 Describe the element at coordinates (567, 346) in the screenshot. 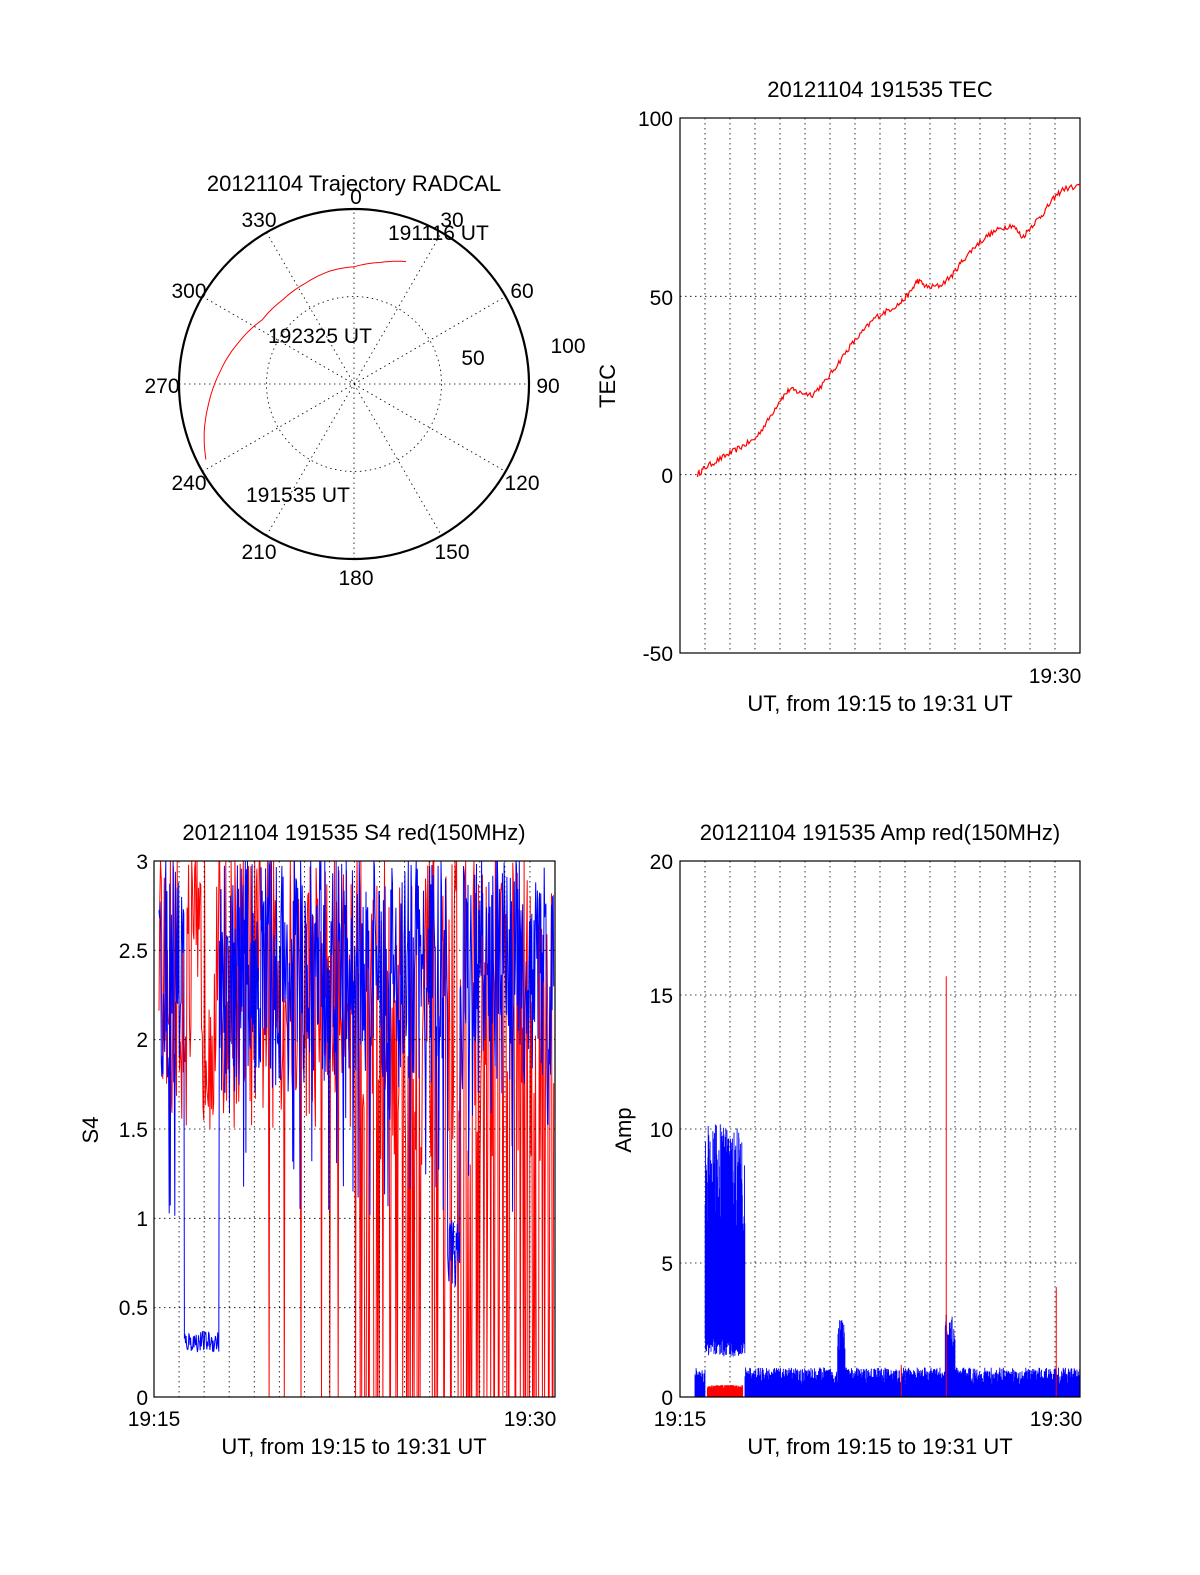

I see `polar-radius-label: 100` at that location.